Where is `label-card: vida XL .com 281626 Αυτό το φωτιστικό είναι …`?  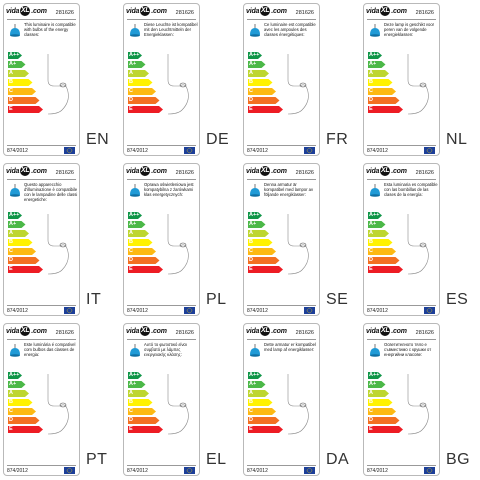
label-card: vida XL .com 281626 Αυτό το φωτιστικό είναι … is located at coordinates (161, 399).